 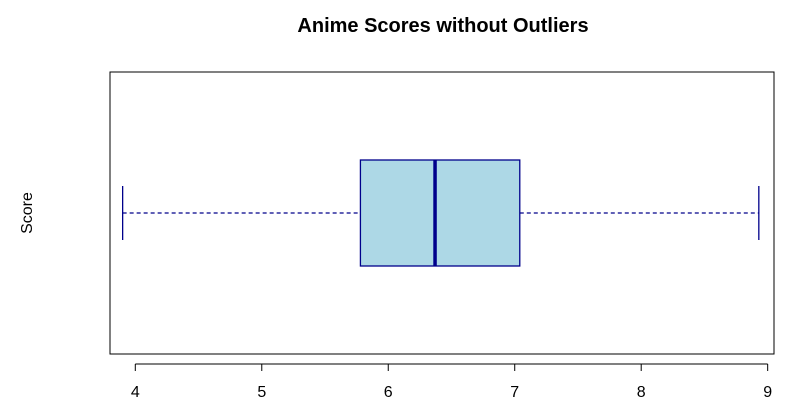 What do you see at coordinates (442, 26) in the screenshot?
I see `chart-title: Anime Scores without Outliers` at bounding box center [442, 26].